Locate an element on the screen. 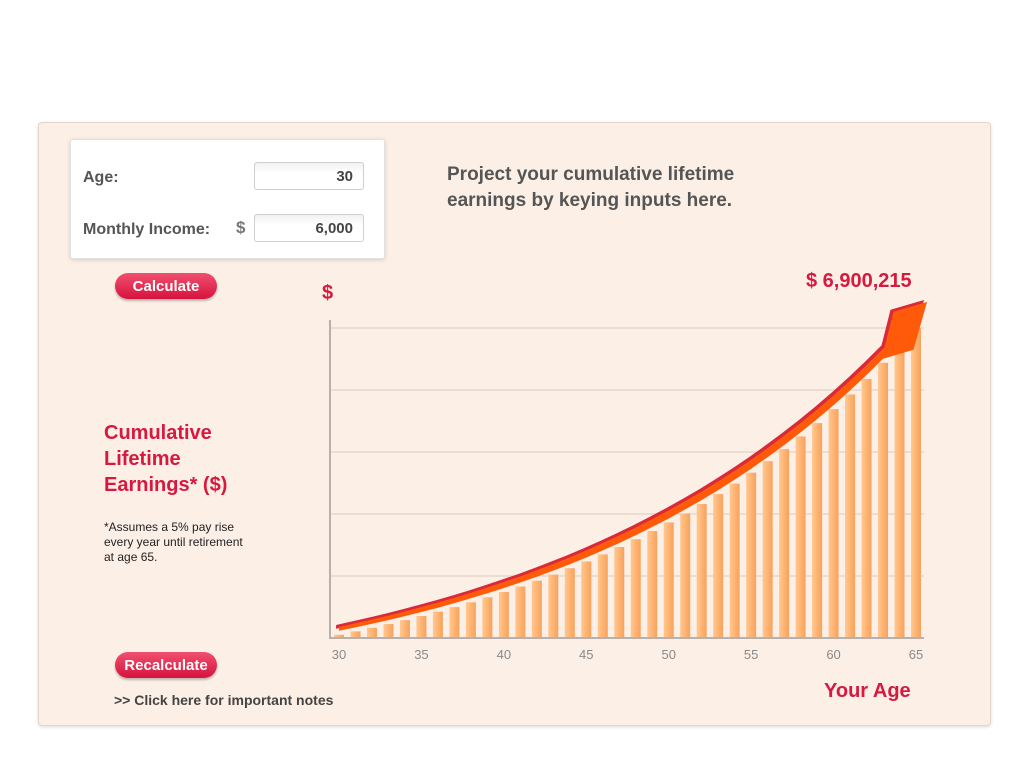 The width and height of the screenshot is (1024, 768). x-tick-label: 30 is located at coordinates (339, 654).